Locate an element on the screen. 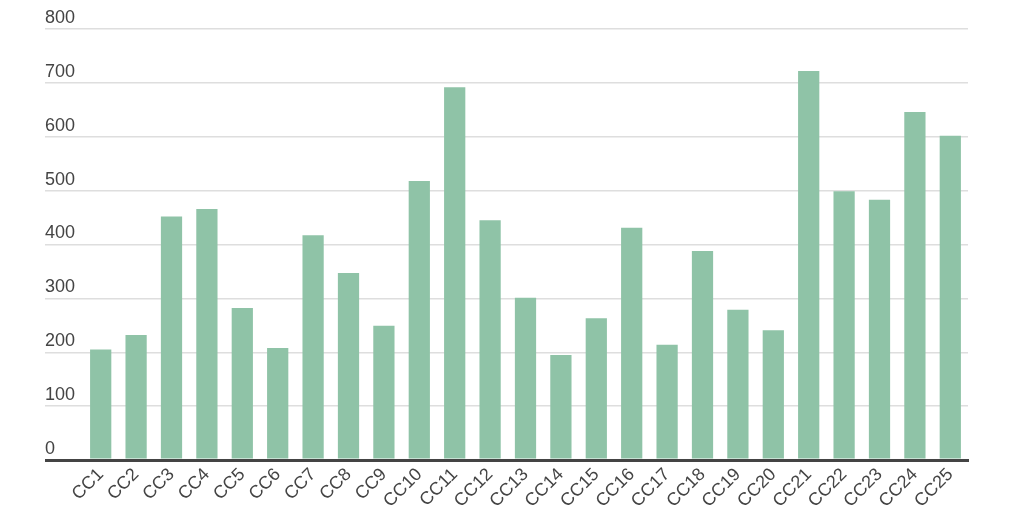 The width and height of the screenshot is (1024, 512). y-tick-label: 200 is located at coordinates (60, 340).